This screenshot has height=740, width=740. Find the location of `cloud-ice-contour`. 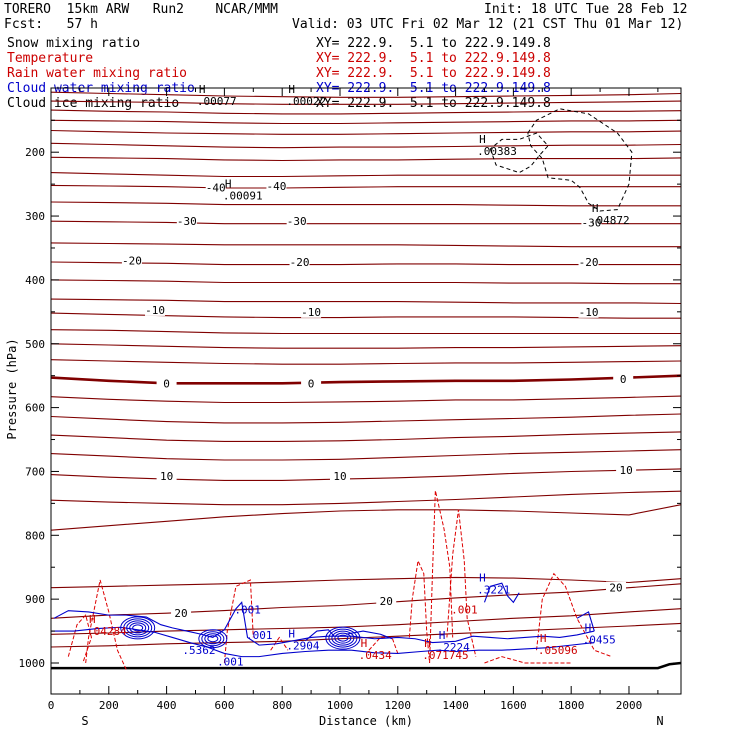

cloud-ice-contour is located at coordinates (580, 160).